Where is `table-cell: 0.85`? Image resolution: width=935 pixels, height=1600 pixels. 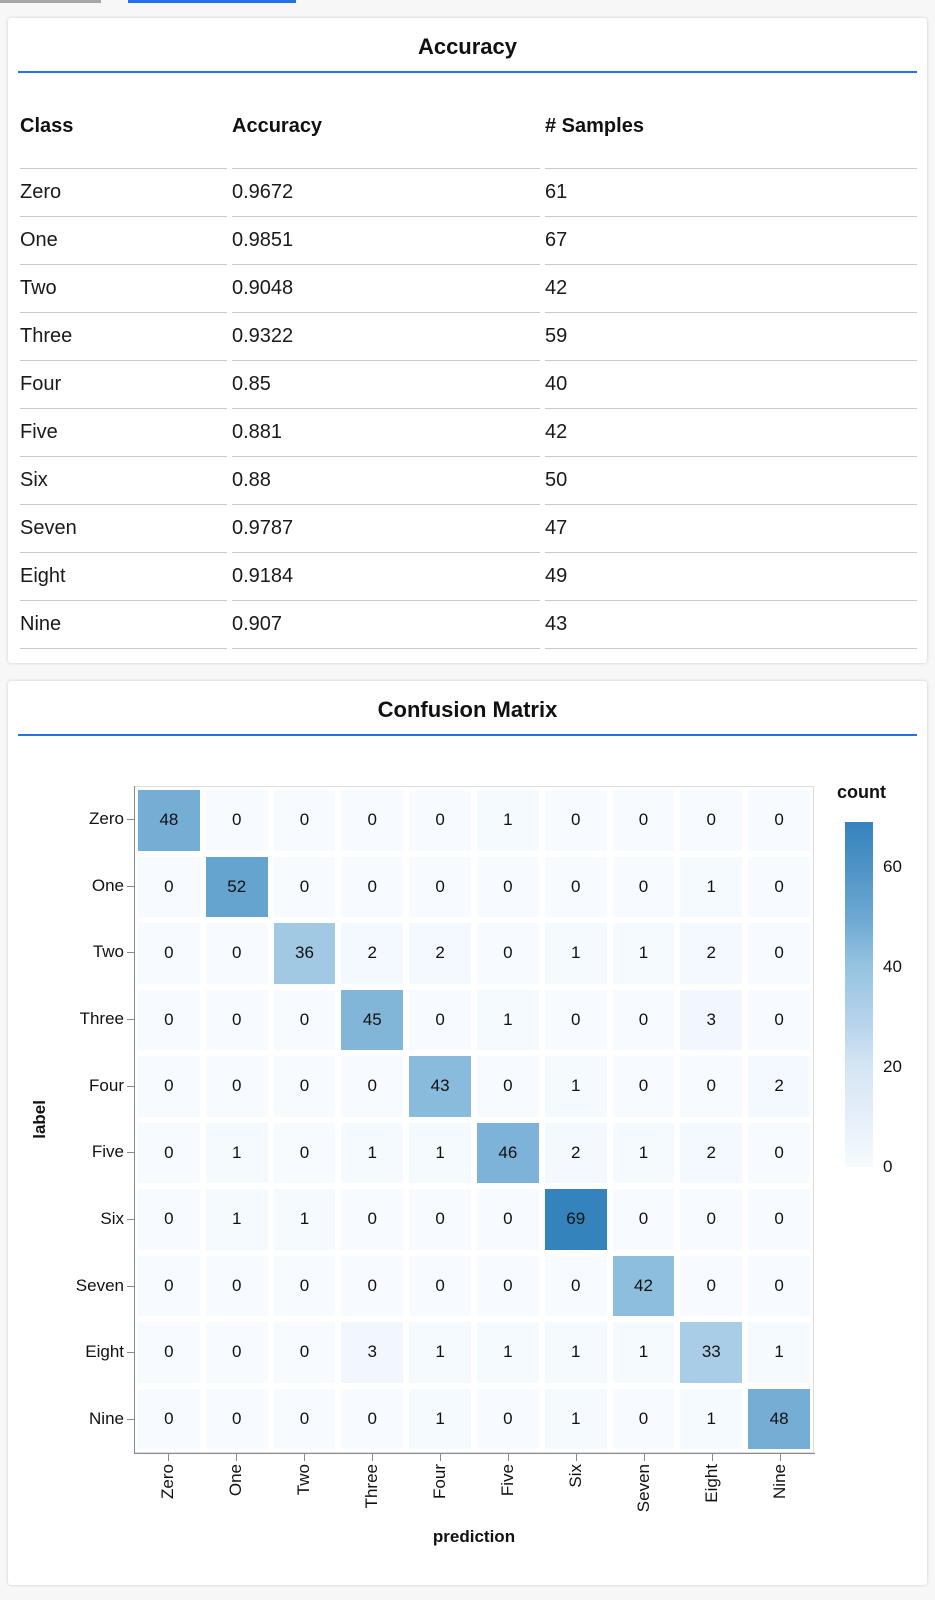
table-cell: 0.85 is located at coordinates (386, 385).